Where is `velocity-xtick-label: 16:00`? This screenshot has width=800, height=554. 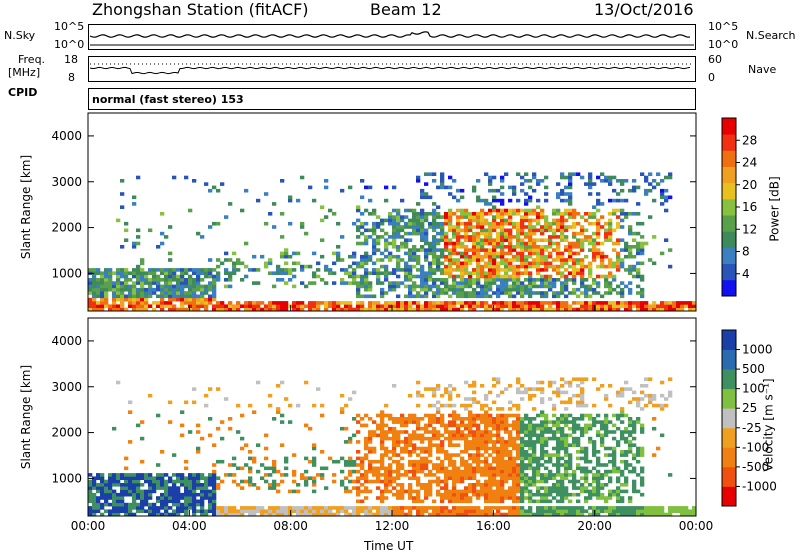 velocity-xtick-label: 16:00 is located at coordinates (493, 526).